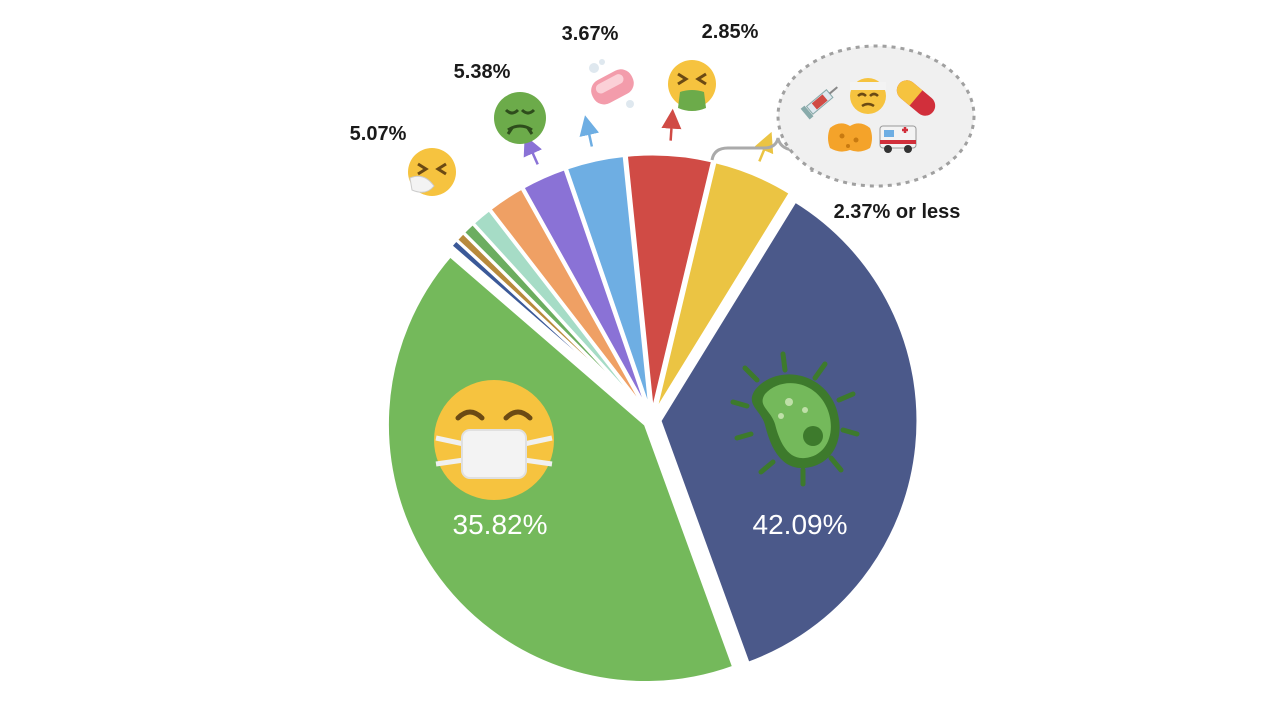 The height and width of the screenshot is (720, 1280). I want to click on ambulance-icon, so click(898, 139).